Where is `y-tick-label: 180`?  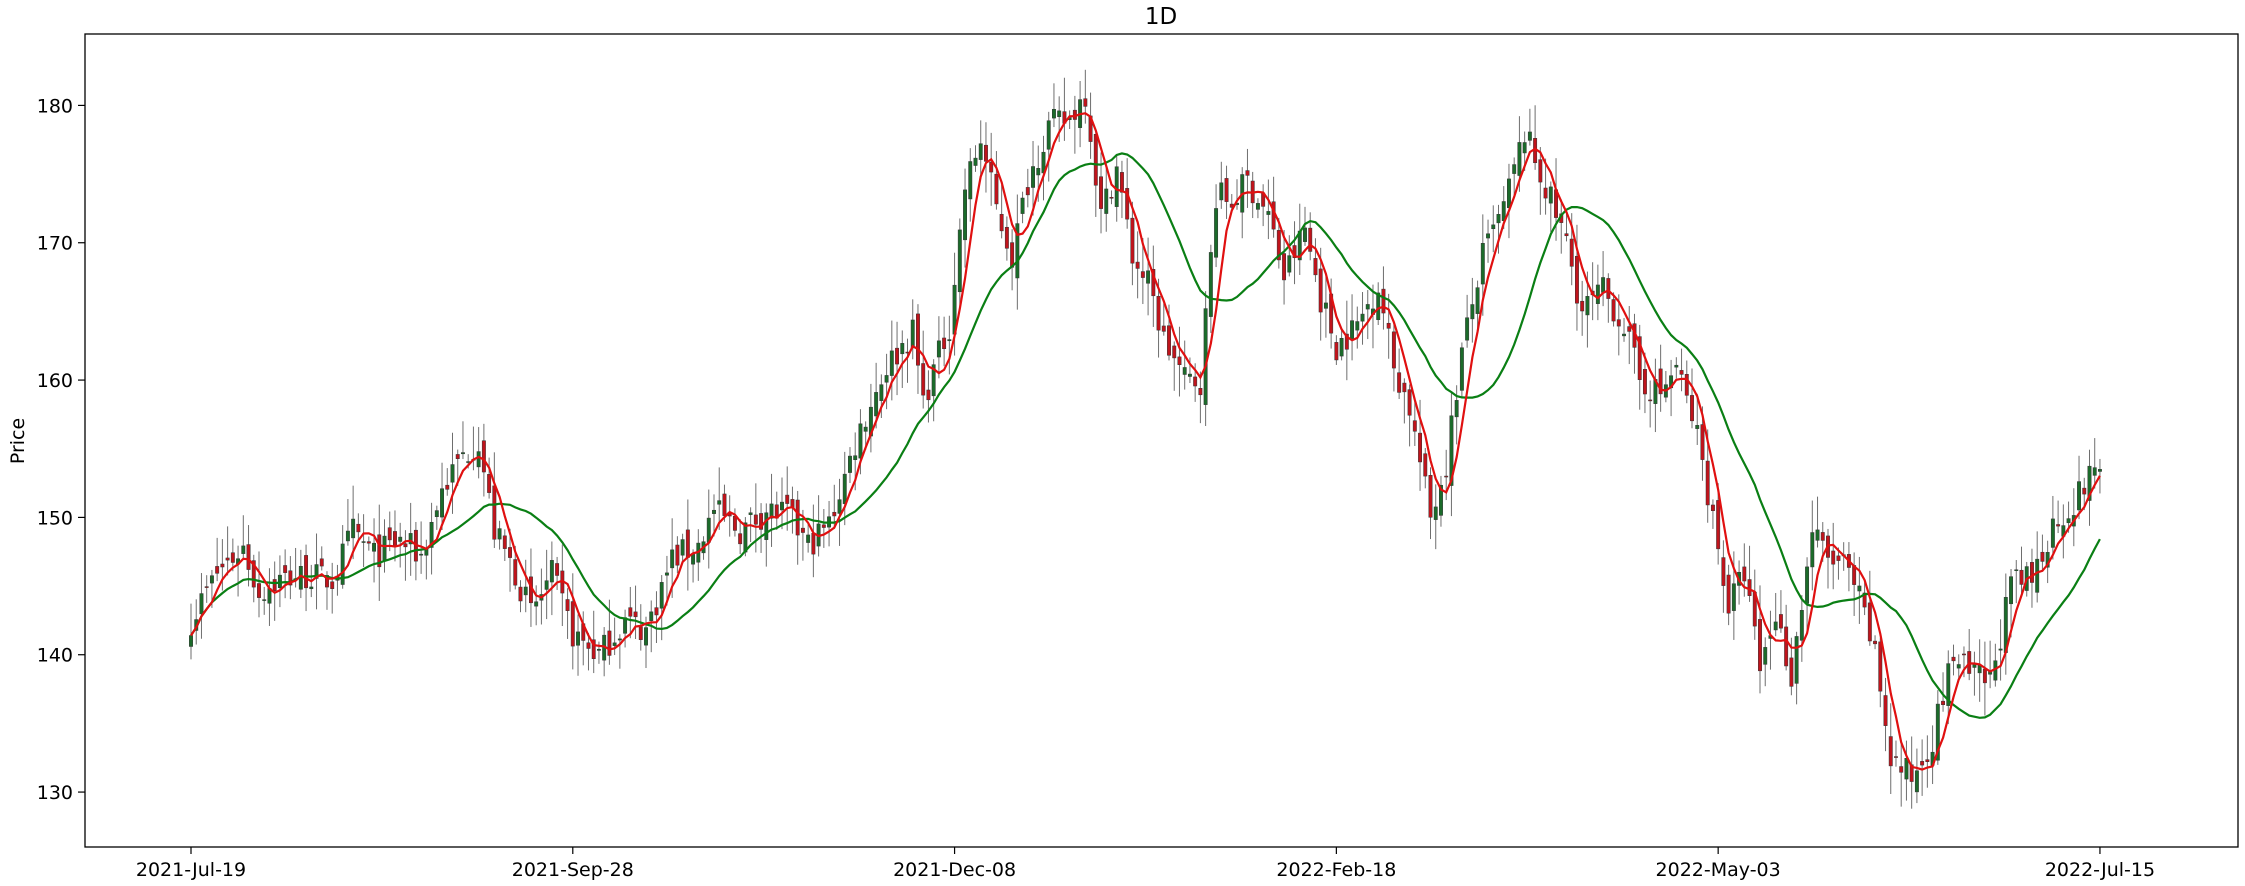
y-tick-label: 180 is located at coordinates (55, 106).